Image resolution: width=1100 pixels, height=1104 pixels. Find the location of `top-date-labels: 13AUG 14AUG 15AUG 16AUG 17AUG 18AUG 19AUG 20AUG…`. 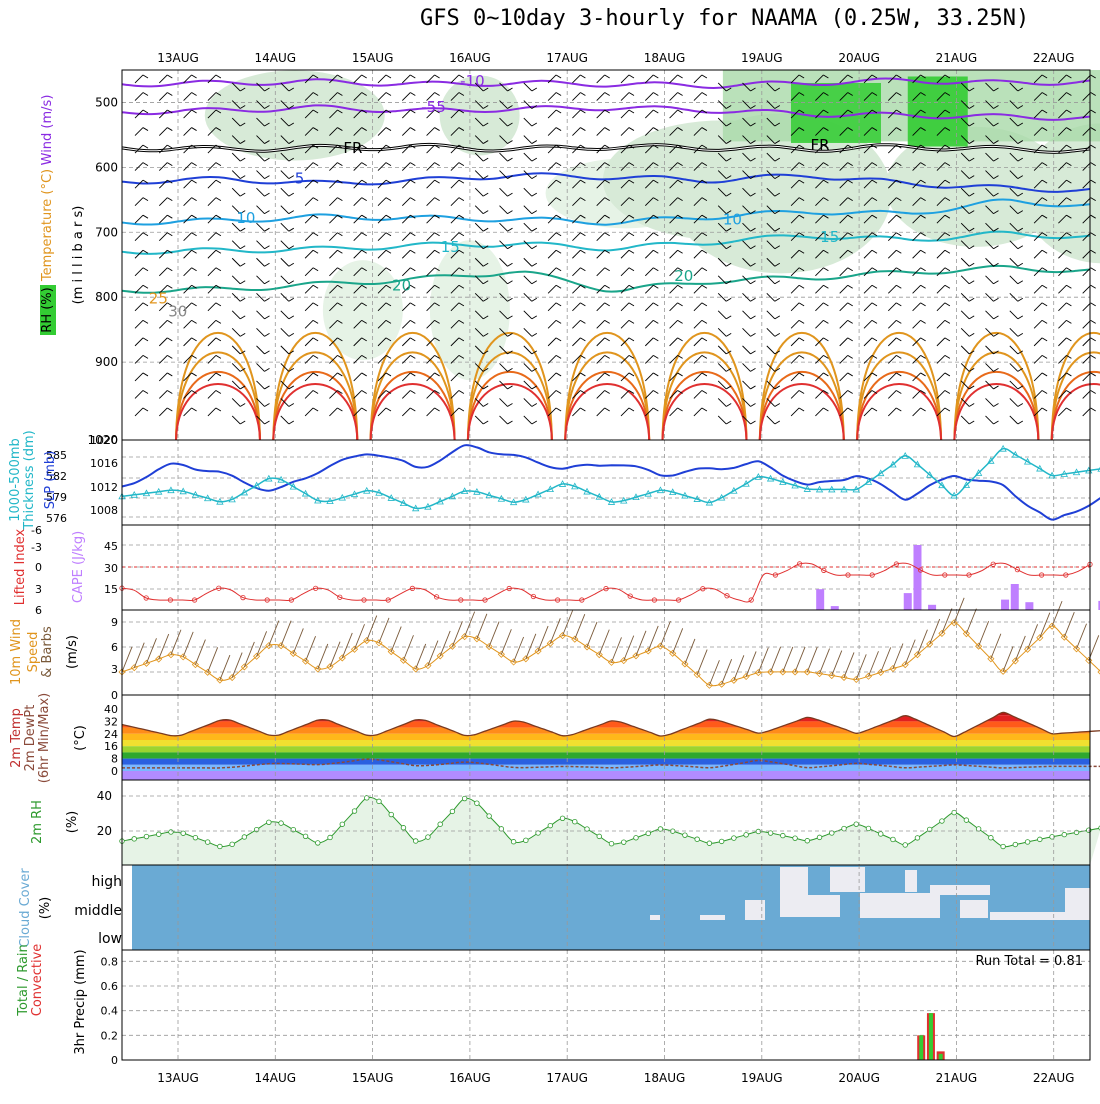

top-date-labels: 13AUG 14AUG 15AUG 16AUG 17AUG 18AUG 19AUG 20AUG… is located at coordinates (615, 58).